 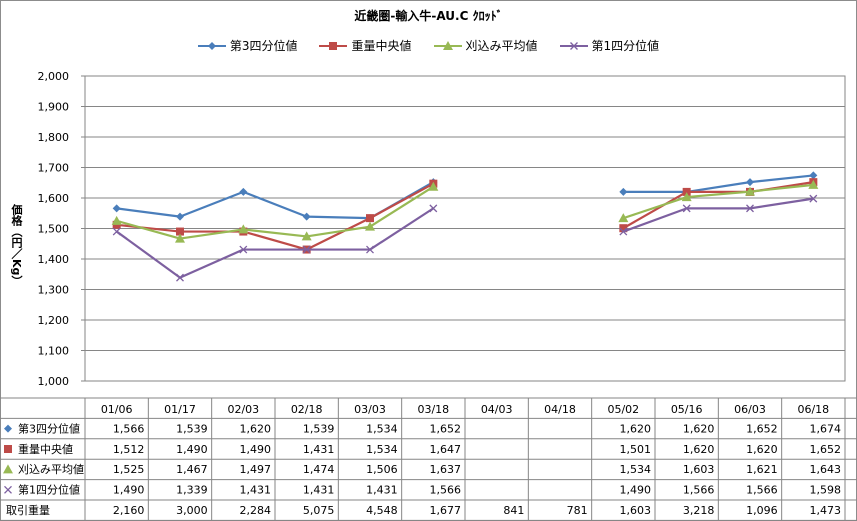 What do you see at coordinates (826, 490) in the screenshot?
I see `table-cell: 1,598` at bounding box center [826, 490].